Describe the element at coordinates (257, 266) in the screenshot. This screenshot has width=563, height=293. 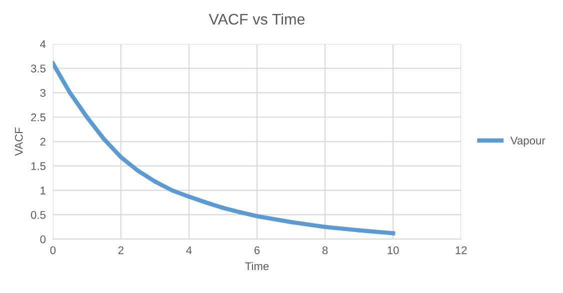
I see `x-axis-title: Time` at that location.